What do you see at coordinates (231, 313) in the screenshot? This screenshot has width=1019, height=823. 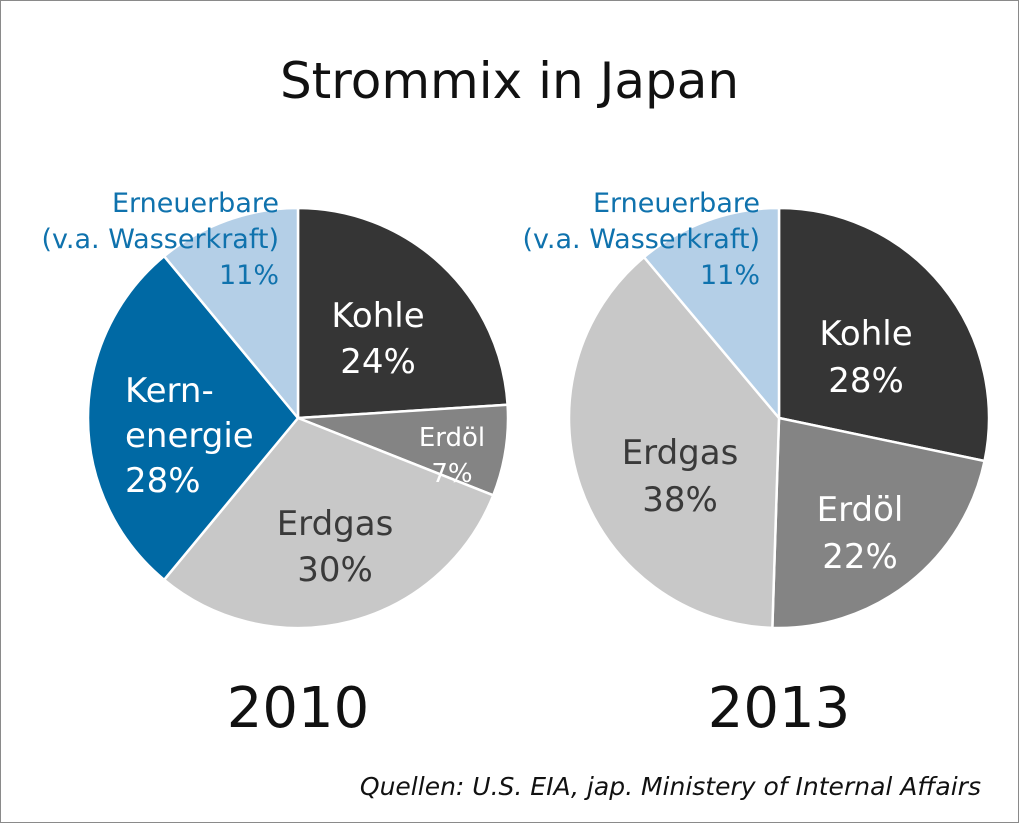 I see `slice-2010-erneuerbare` at bounding box center [231, 313].